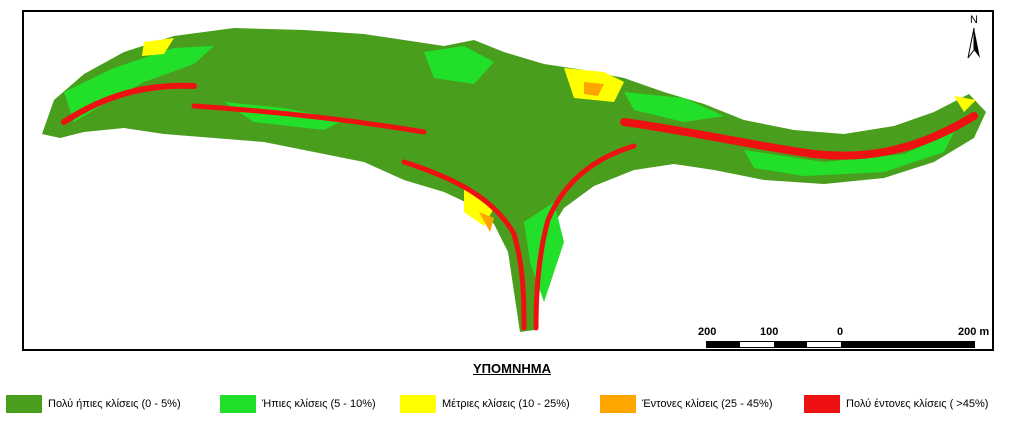 The width and height of the screenshot is (1024, 424). I want to click on legend-label: Έντονες κλίσεις (25 - 45%), so click(707, 404).